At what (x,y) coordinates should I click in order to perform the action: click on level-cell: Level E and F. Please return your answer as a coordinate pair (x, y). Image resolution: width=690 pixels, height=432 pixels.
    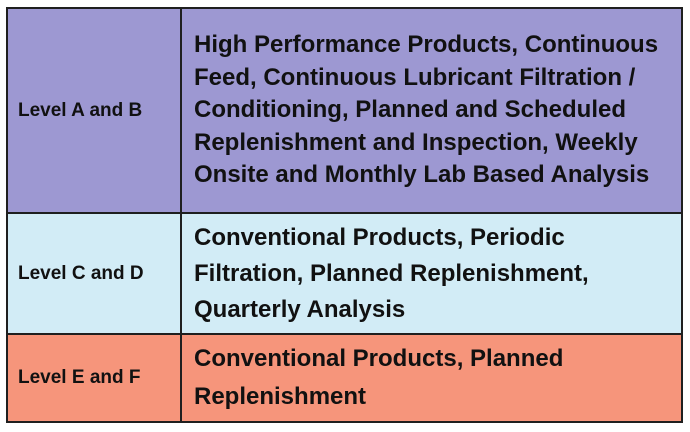
    Looking at the image, I should click on (95, 378).